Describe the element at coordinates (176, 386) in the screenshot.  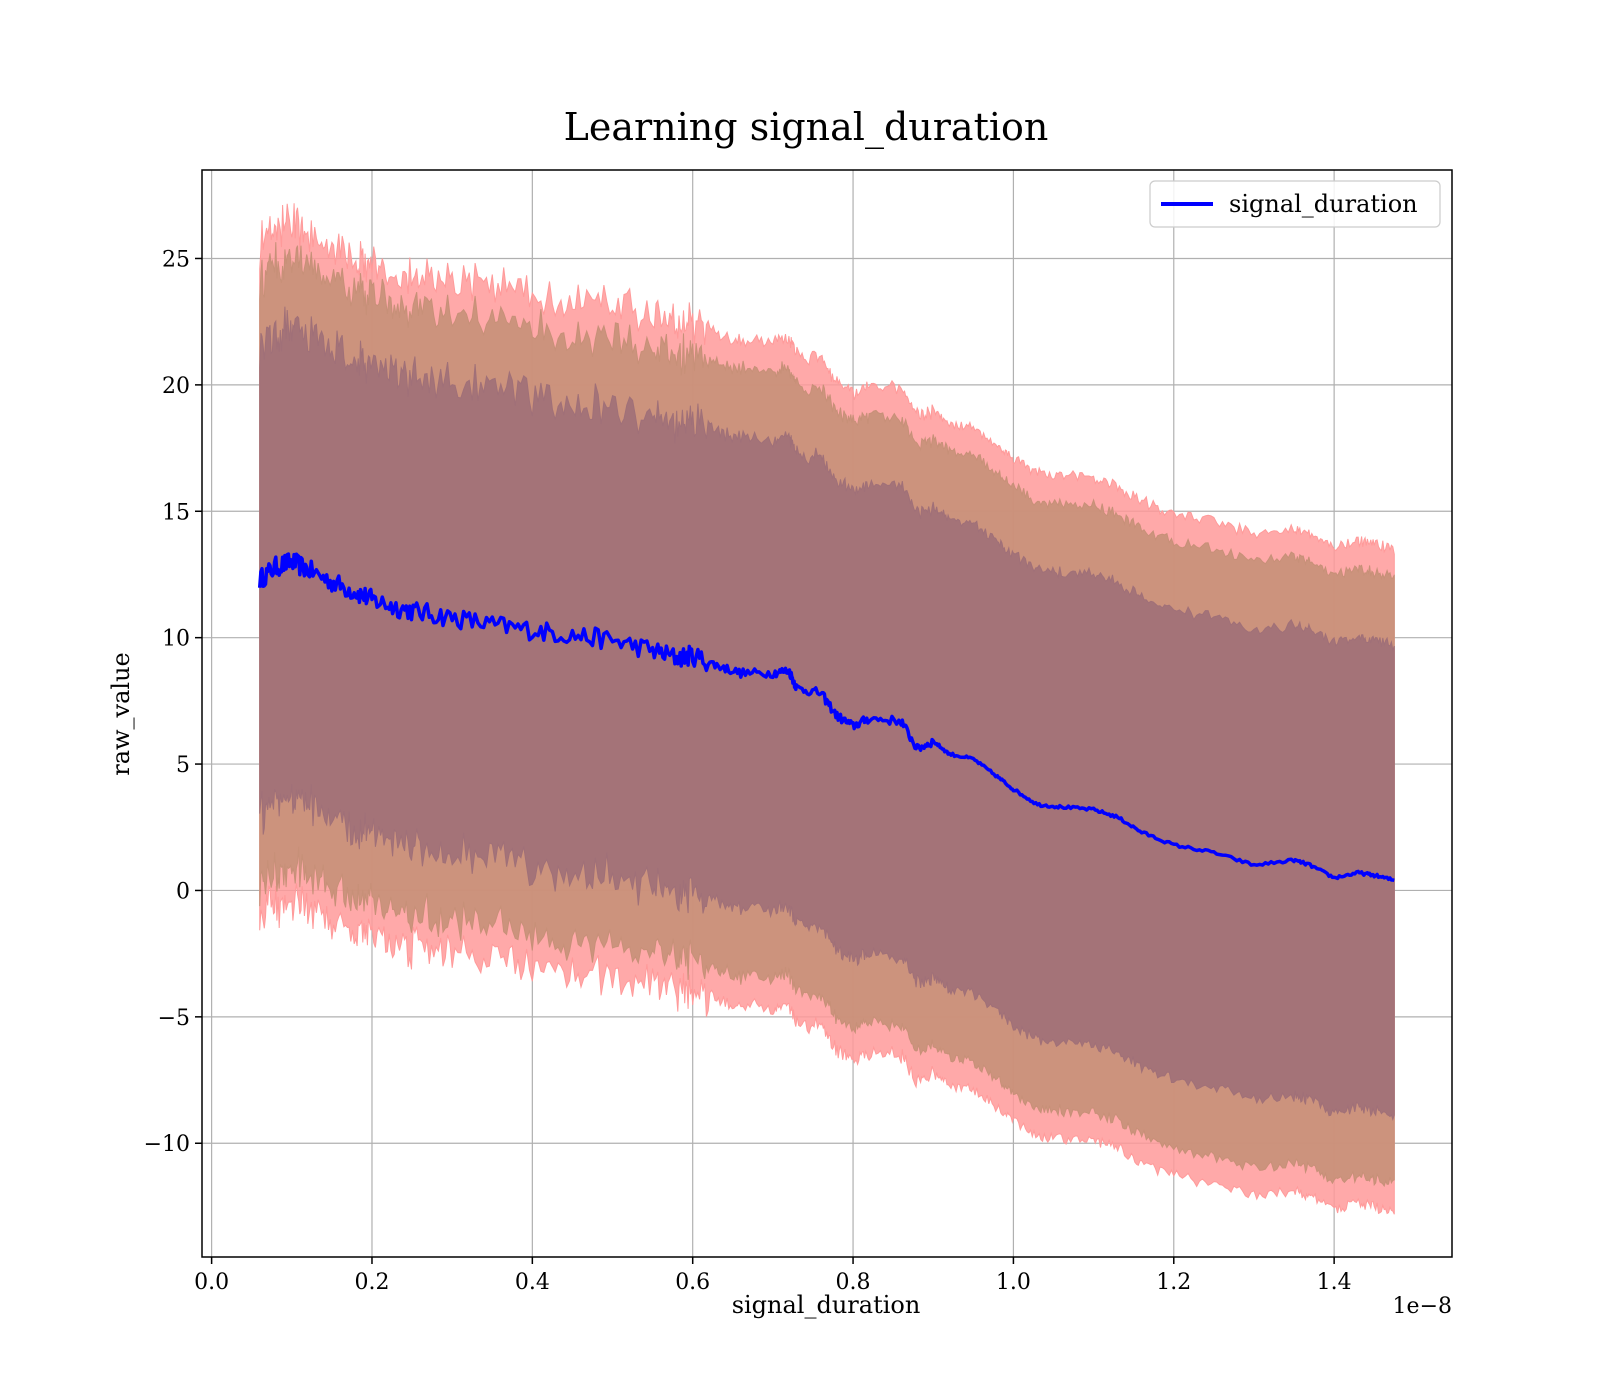
I see `y-tick-label-6: 20` at that location.